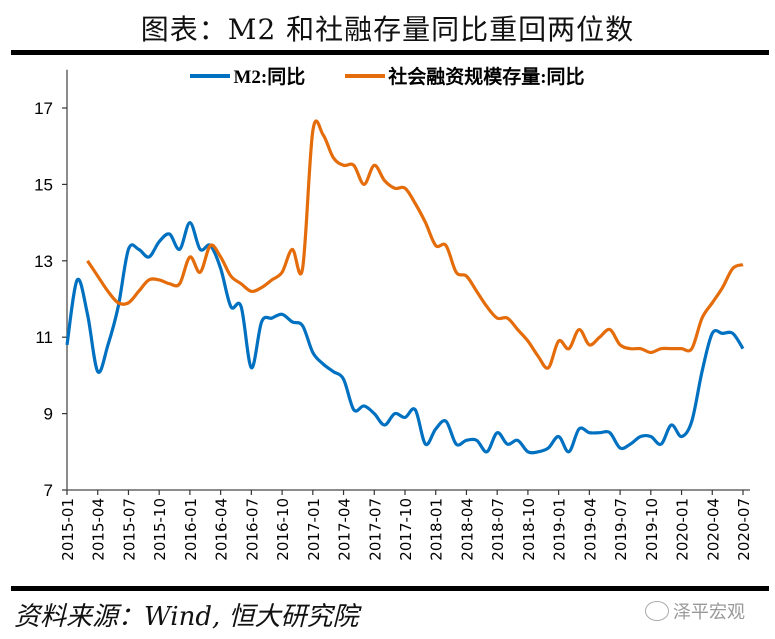 This screenshot has width=775, height=639. Describe the element at coordinates (269, 77) in the screenshot. I see `legend-label-m2: M2:同比` at that location.